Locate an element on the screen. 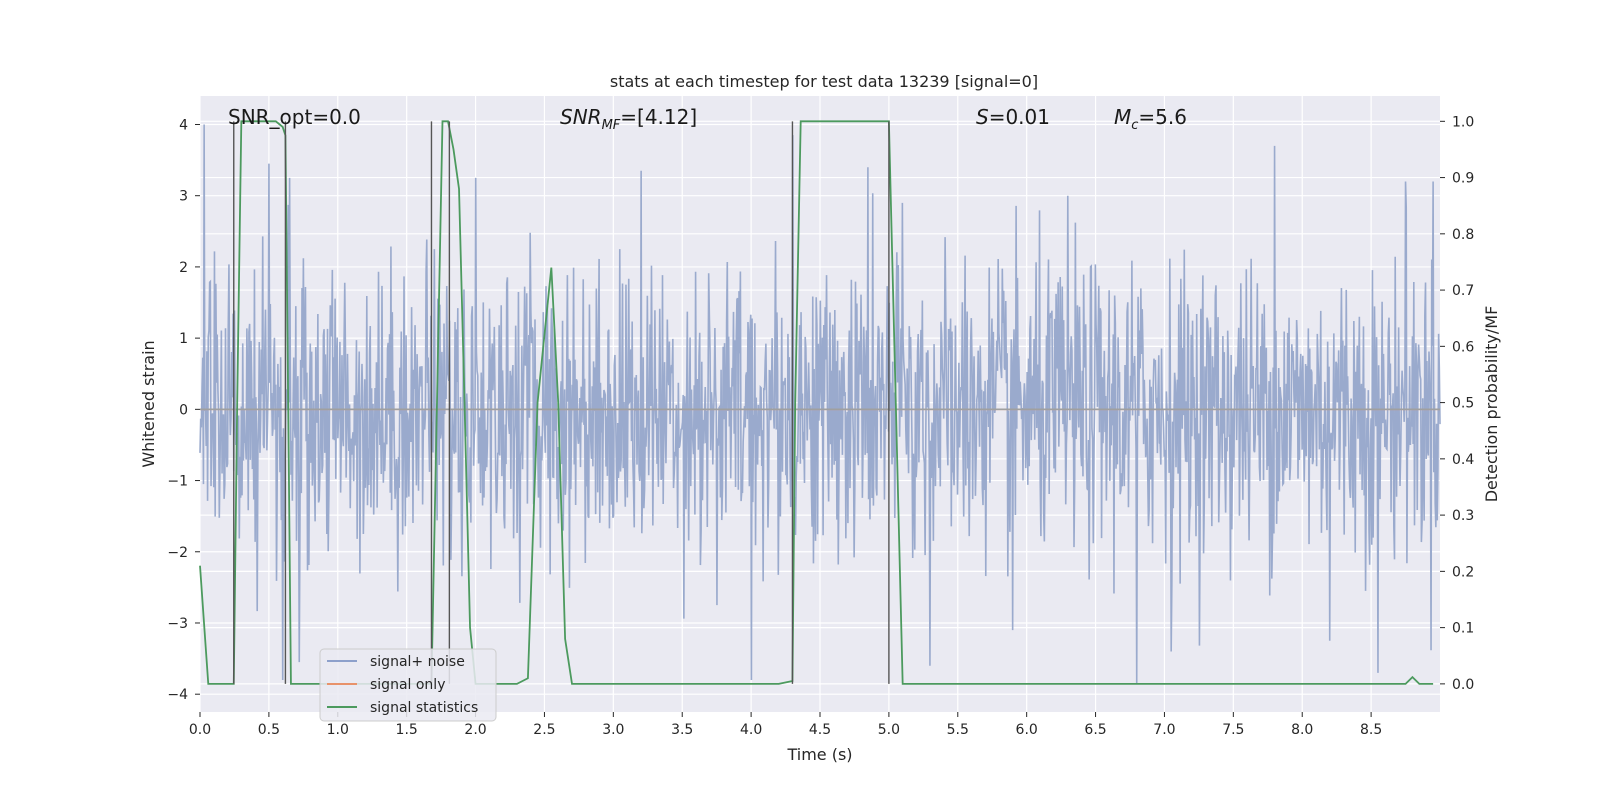 This screenshot has width=1600, height=800. x-tick-label: 4.5 is located at coordinates (820, 730).